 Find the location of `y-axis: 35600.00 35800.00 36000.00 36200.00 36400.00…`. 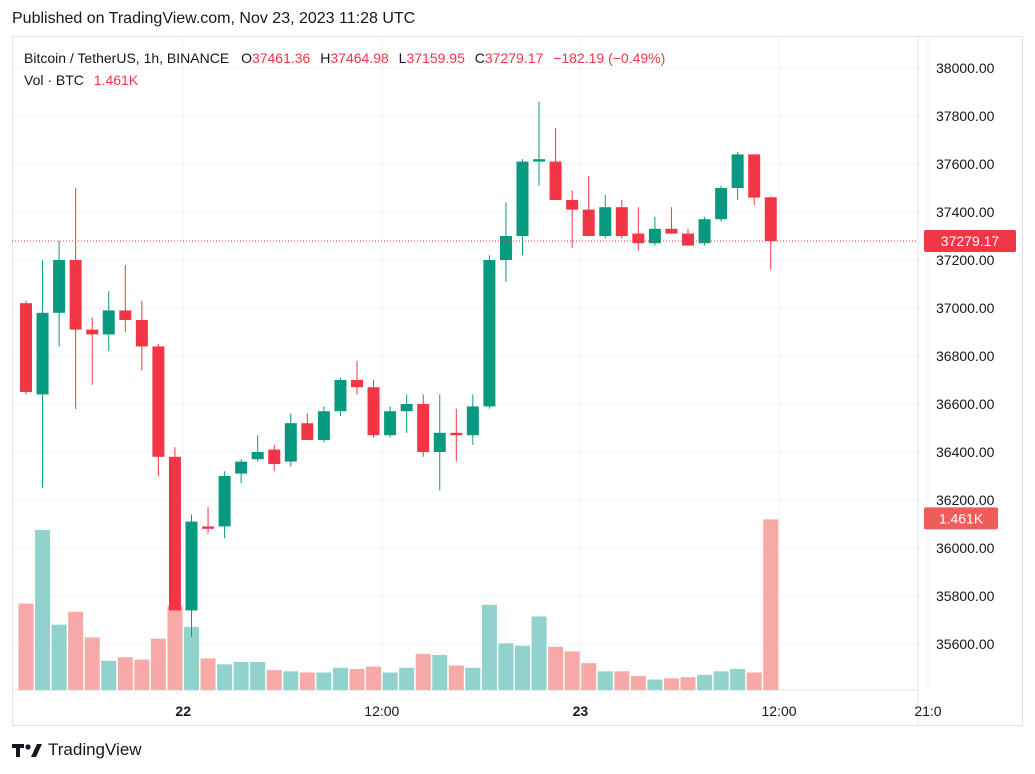

y-axis: 35600.00 35800.00 36000.00 36200.00 36400.00… is located at coordinates (965, 356).